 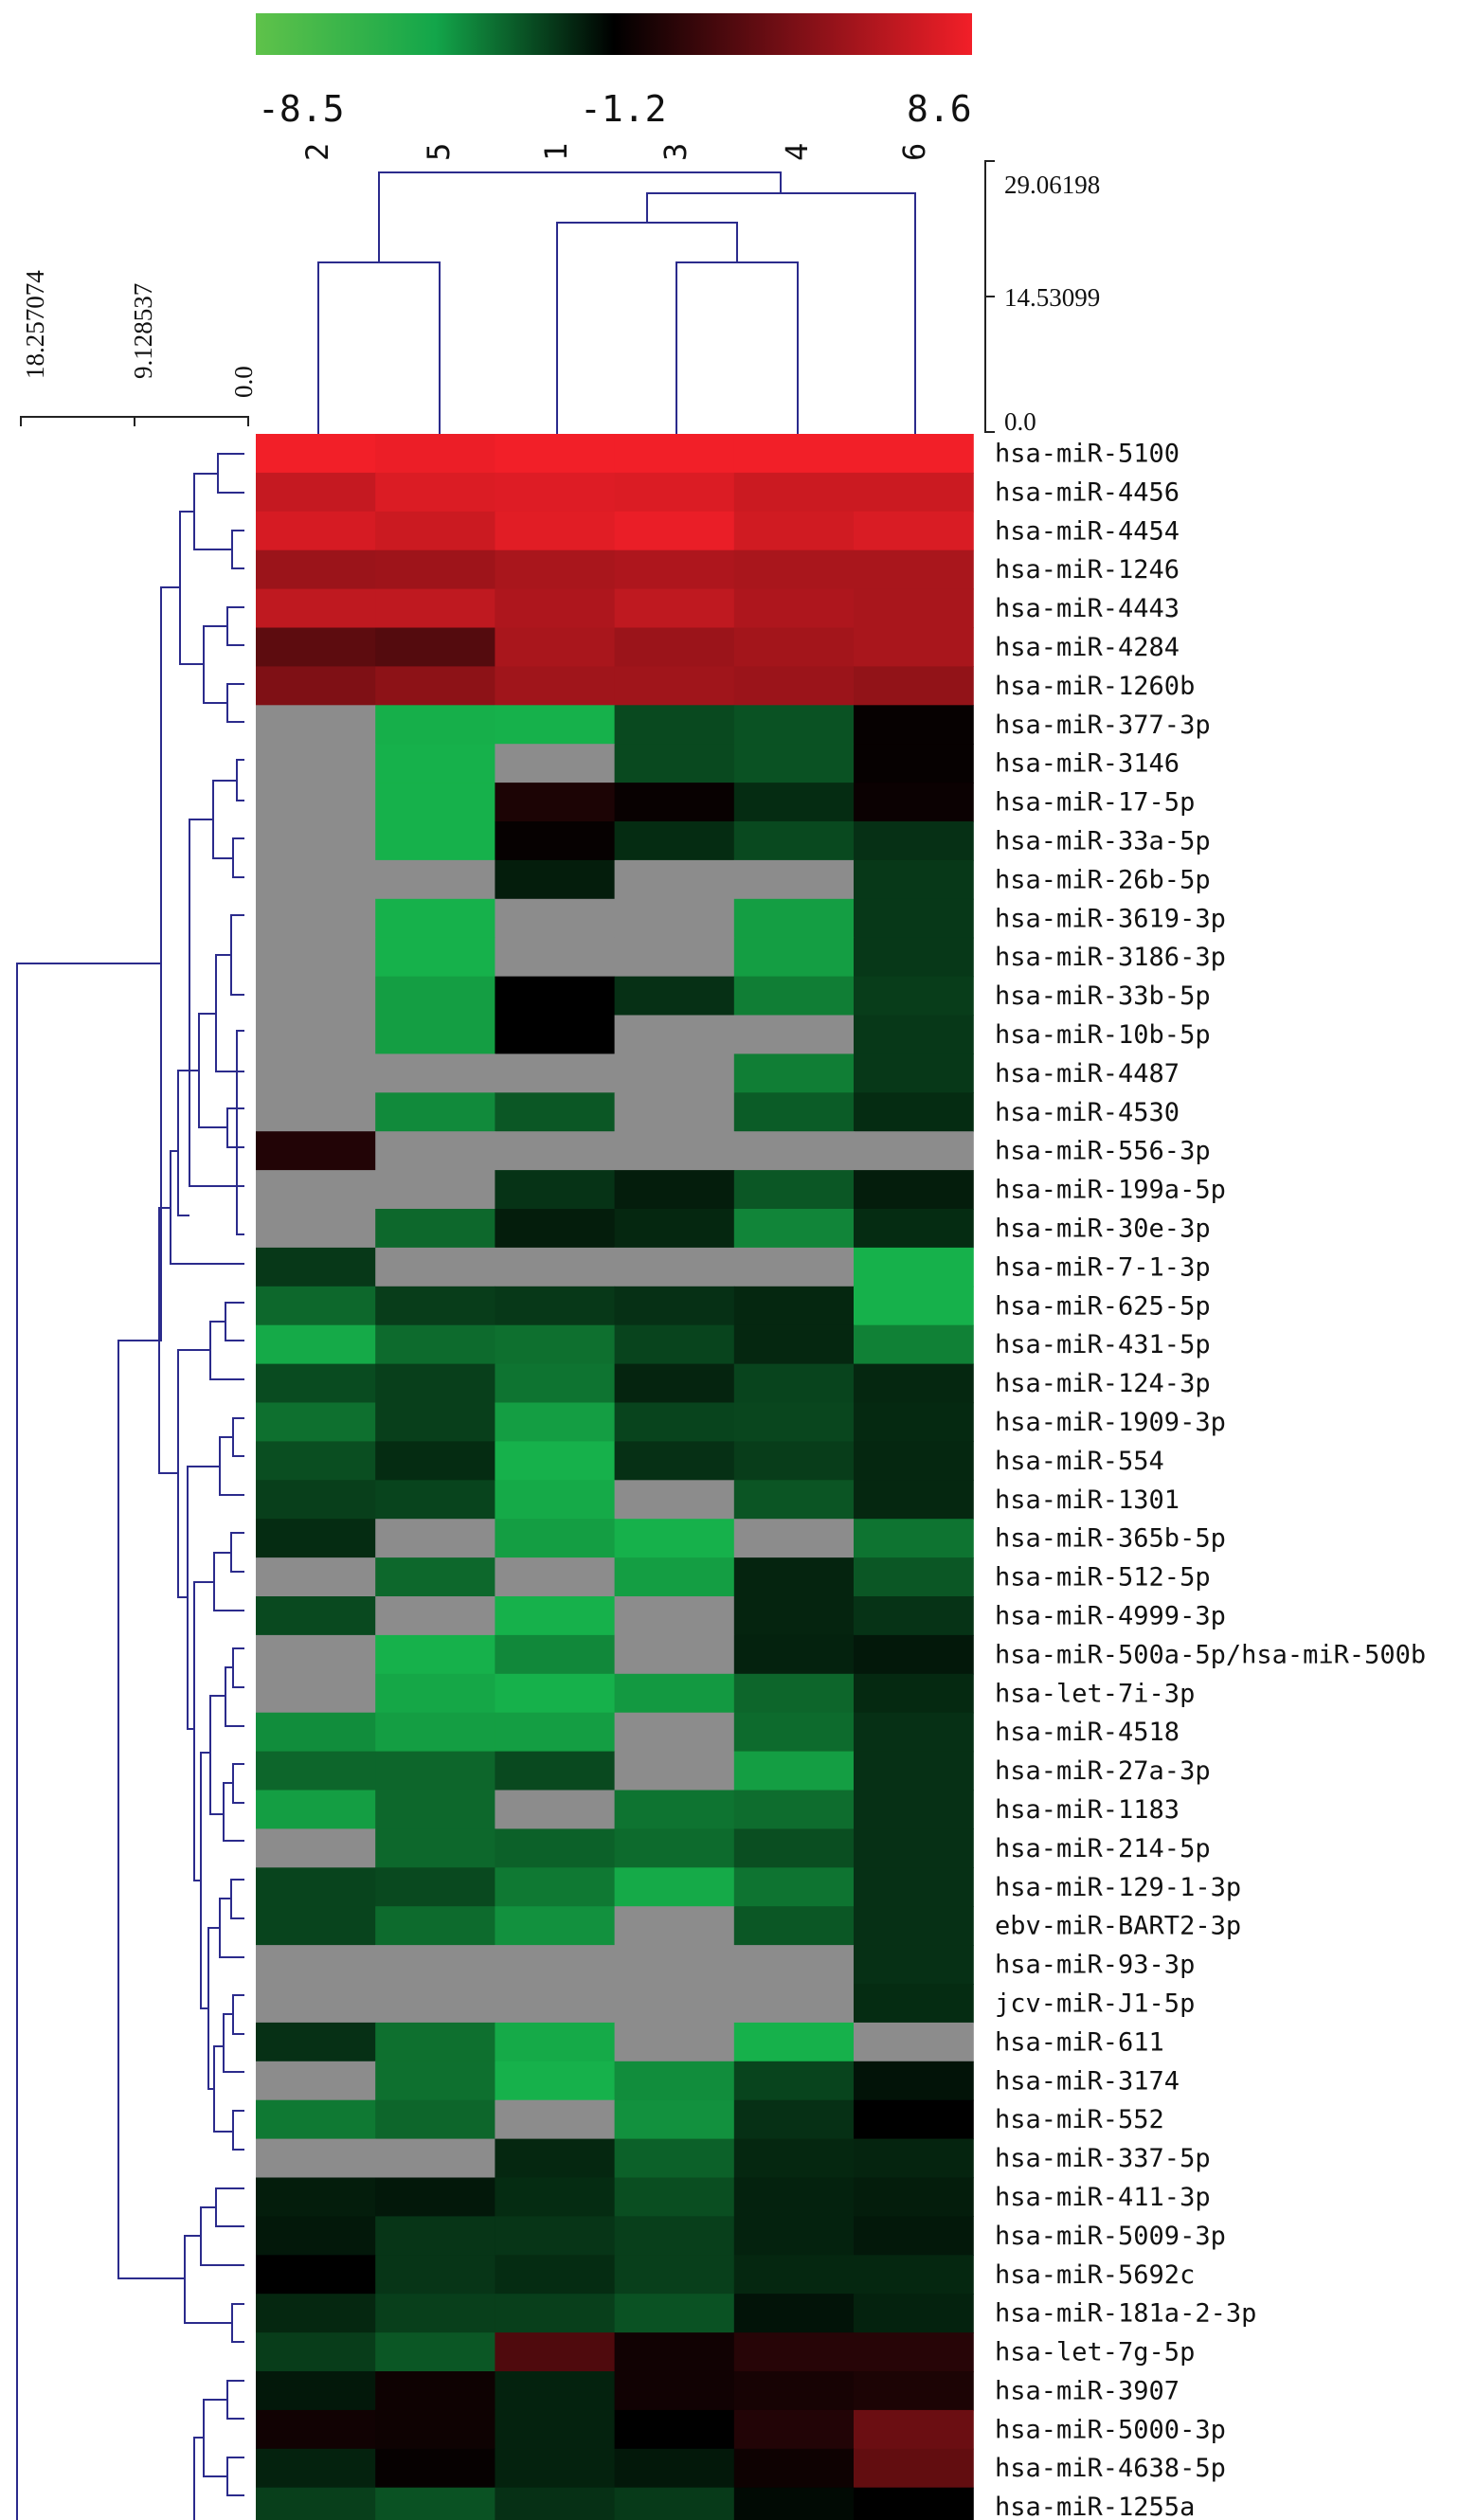 What do you see at coordinates (1095, 1693) in the screenshot?
I see `row-label: hsa-let-7i-3p` at bounding box center [1095, 1693].